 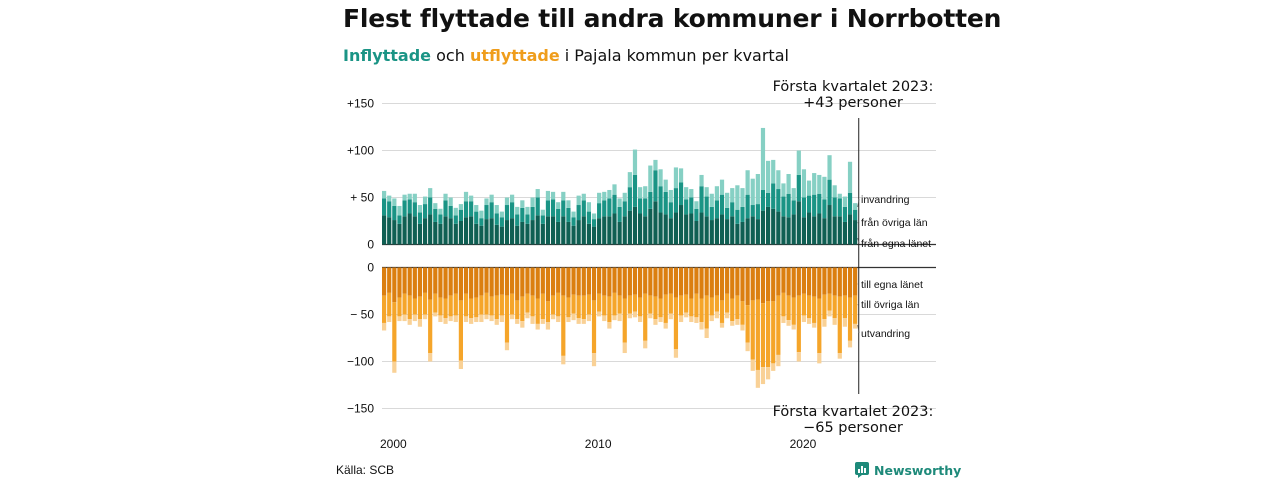 What do you see at coordinates (360, 362) in the screenshot?
I see `bottom-ytick-label: −100` at bounding box center [360, 362].